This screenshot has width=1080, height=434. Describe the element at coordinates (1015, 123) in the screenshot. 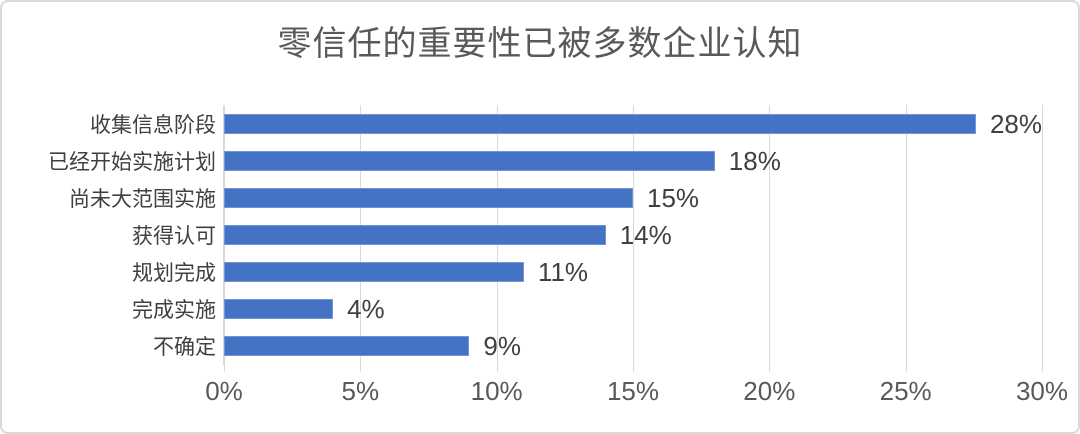

I see `bar-value-label: 28%` at that location.